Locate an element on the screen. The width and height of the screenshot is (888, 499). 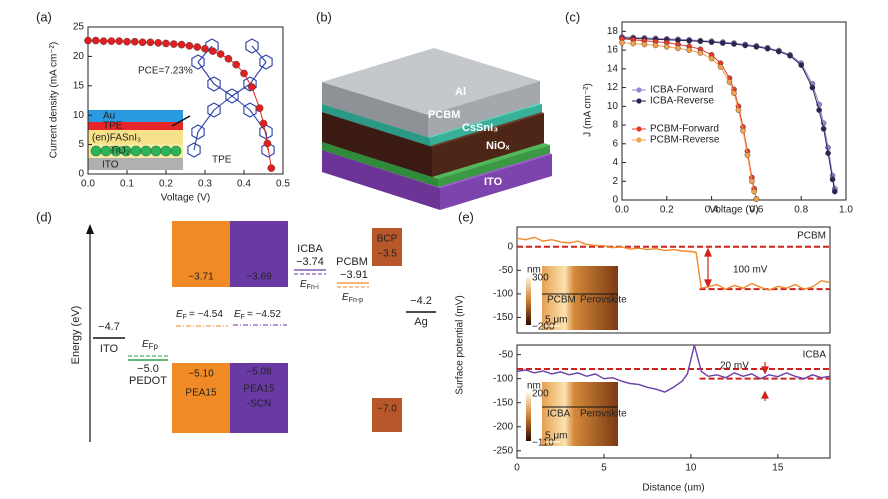
level-value: −3.71 is located at coordinates (201, 277).